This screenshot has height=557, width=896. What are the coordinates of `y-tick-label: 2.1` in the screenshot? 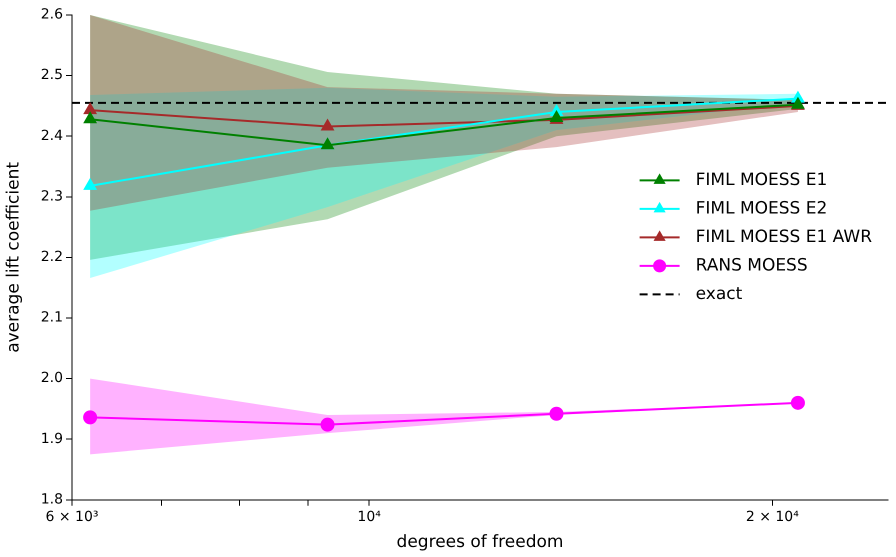 It's located at (51, 318).